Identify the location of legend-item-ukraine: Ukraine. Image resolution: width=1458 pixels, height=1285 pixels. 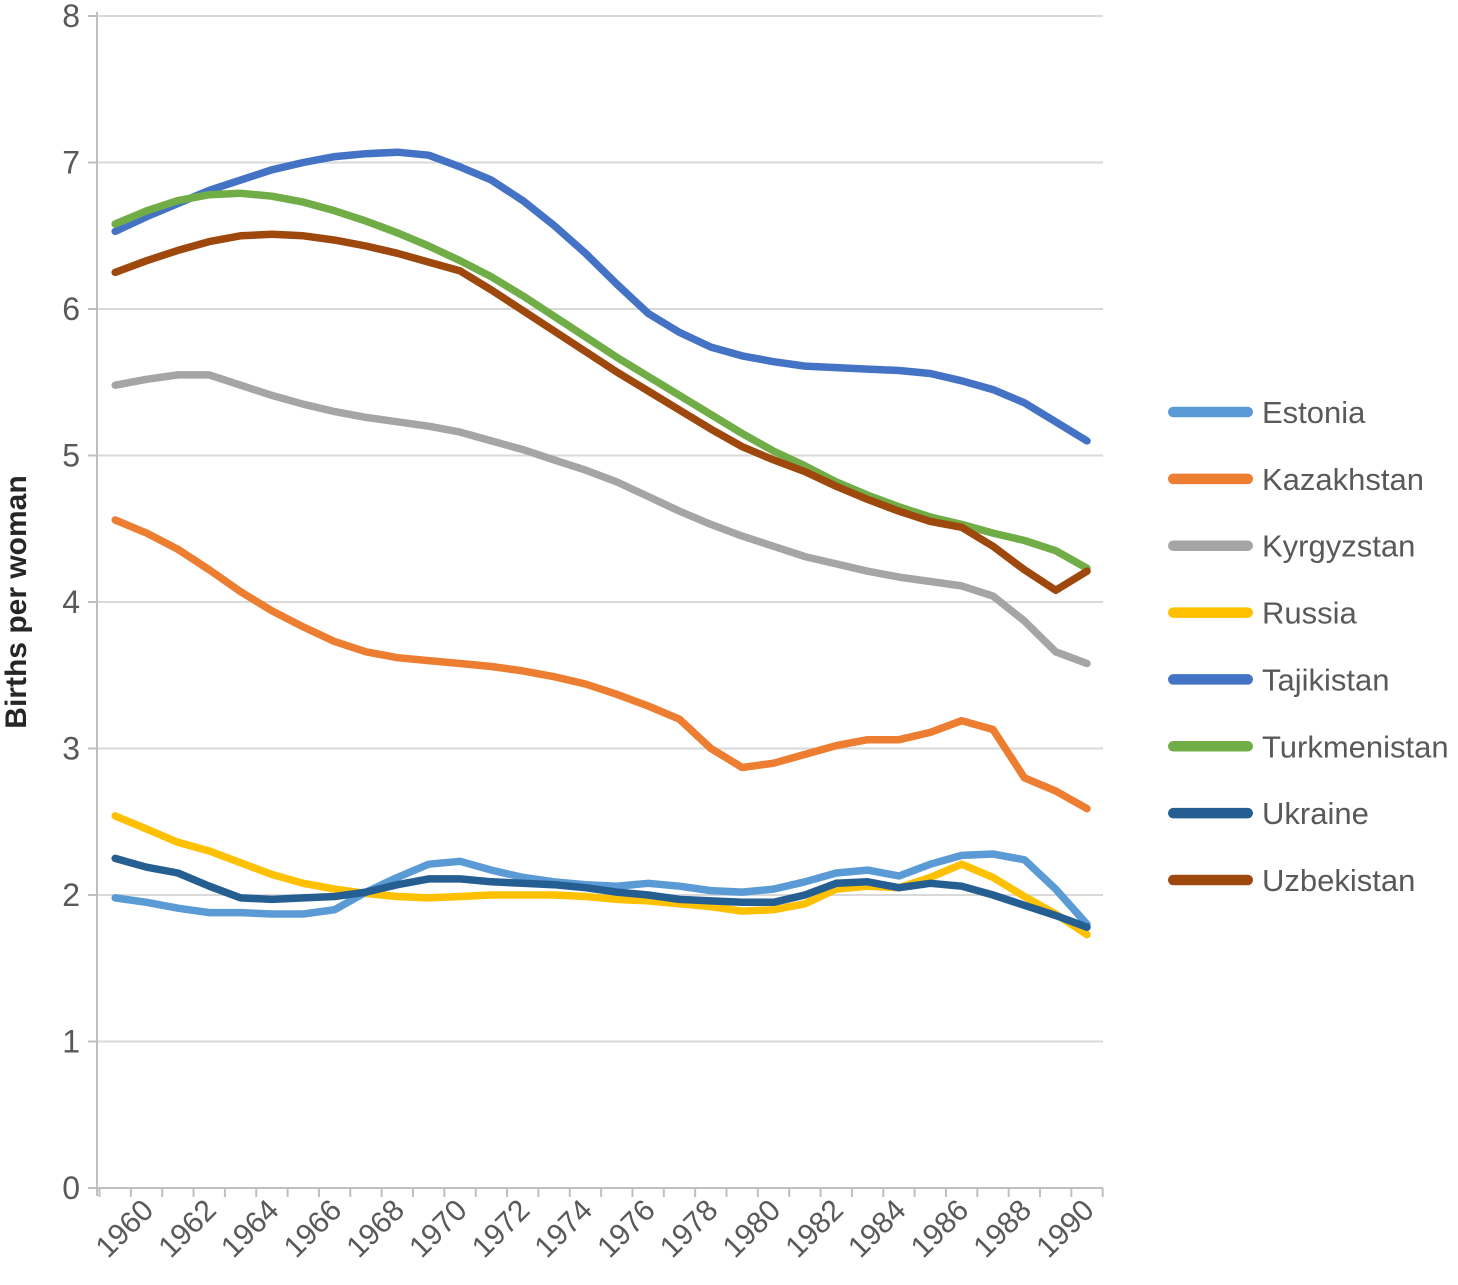
(1268, 813).